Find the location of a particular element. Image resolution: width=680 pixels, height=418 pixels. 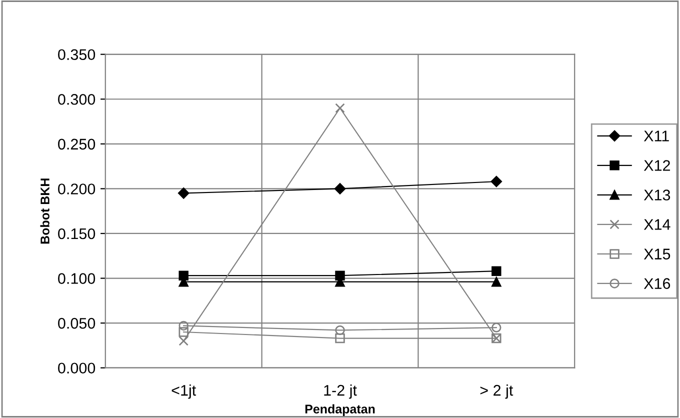

y-tick-label: 0.000 is located at coordinates (77, 368).